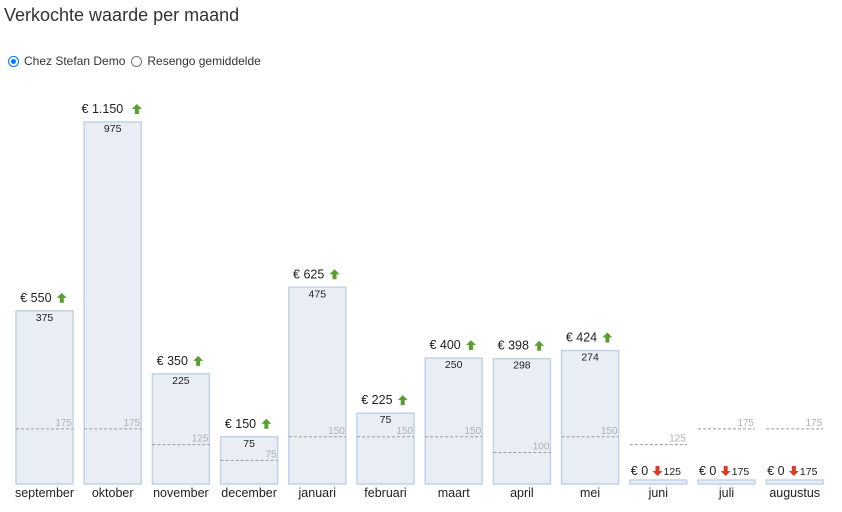 The width and height of the screenshot is (842, 512). Describe the element at coordinates (75, 61) in the screenshot. I see `radio-label-chez-stefan: Chez Stefan Demo` at that location.